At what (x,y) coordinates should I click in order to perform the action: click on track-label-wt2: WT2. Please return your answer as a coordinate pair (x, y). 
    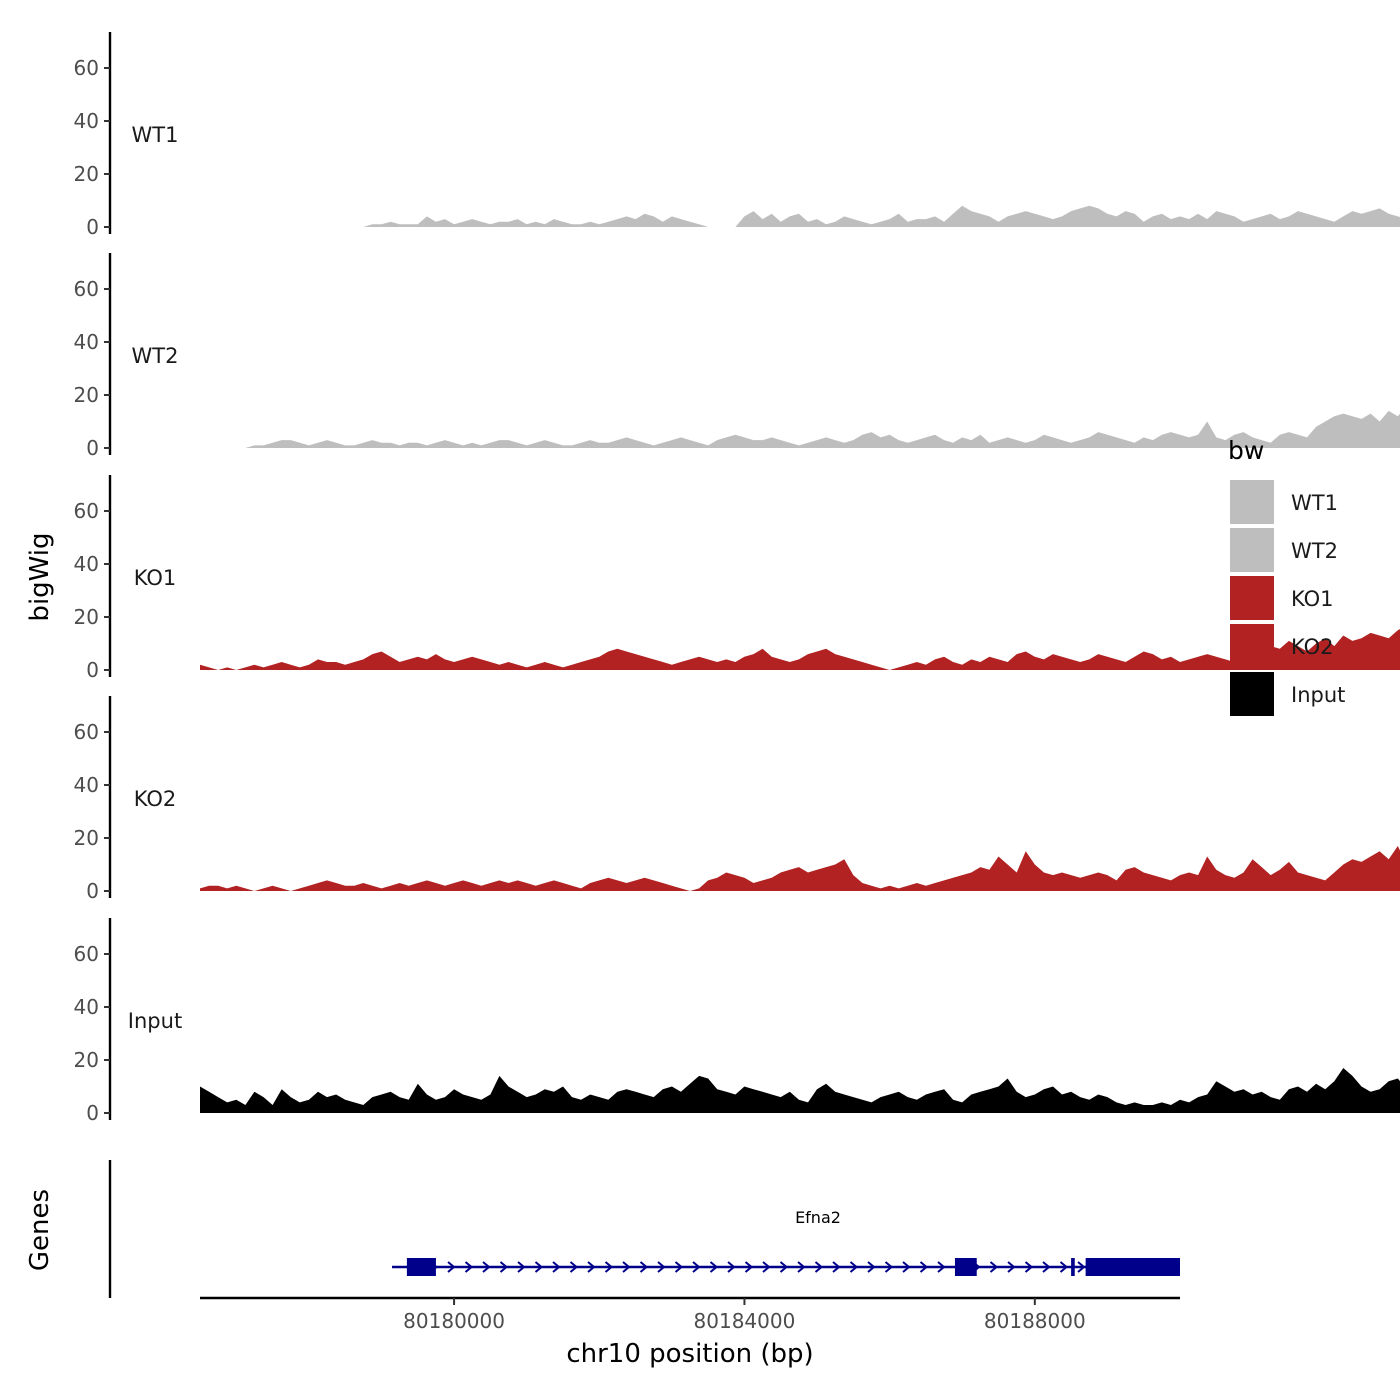
    Looking at the image, I should click on (155, 356).